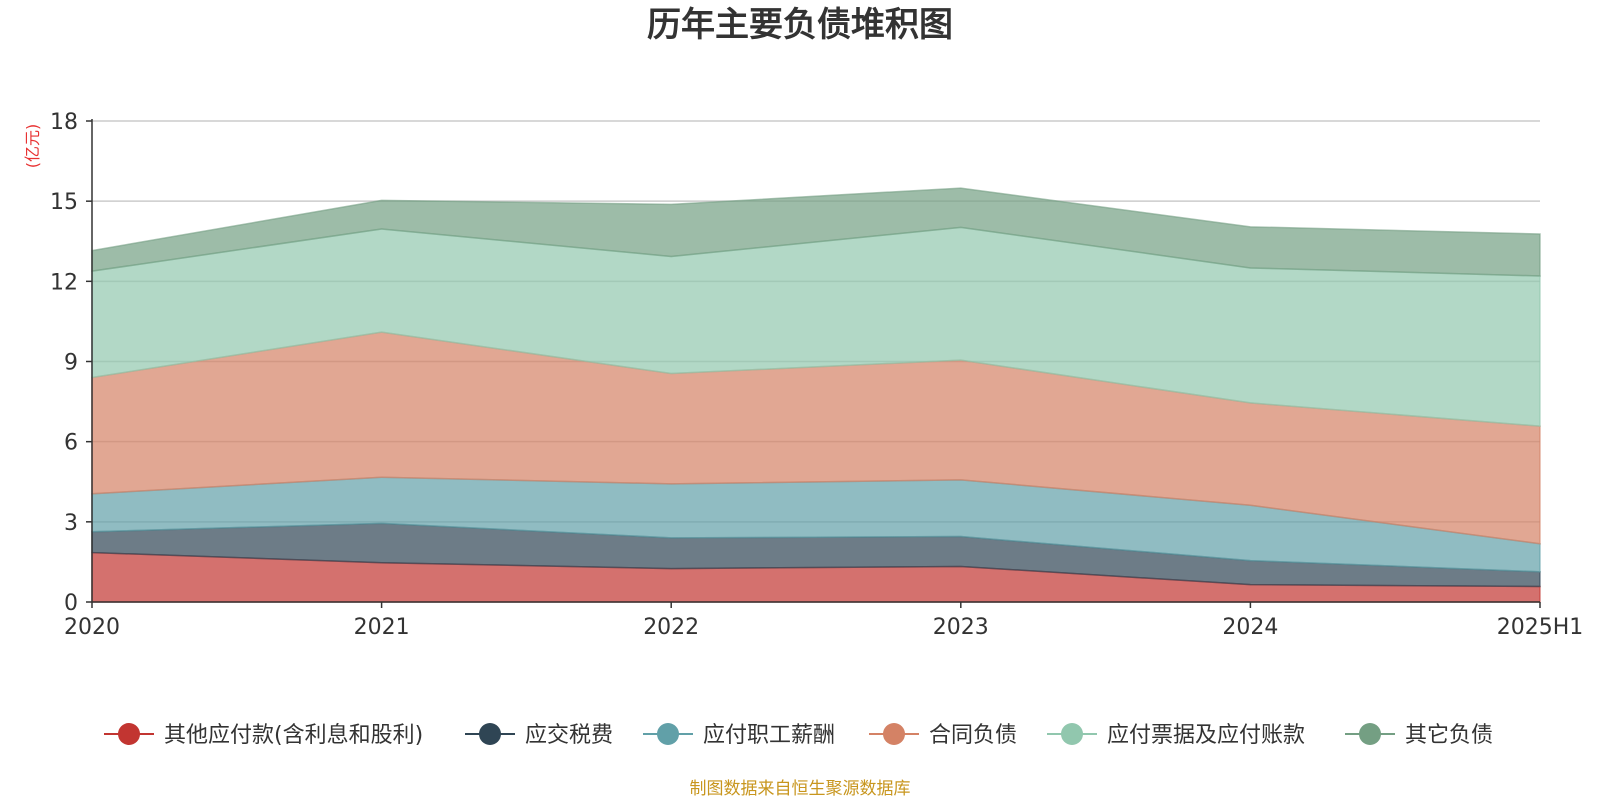 This screenshot has height=800, width=1600. I want to click on y-tick-label-5: 15, so click(64, 202).